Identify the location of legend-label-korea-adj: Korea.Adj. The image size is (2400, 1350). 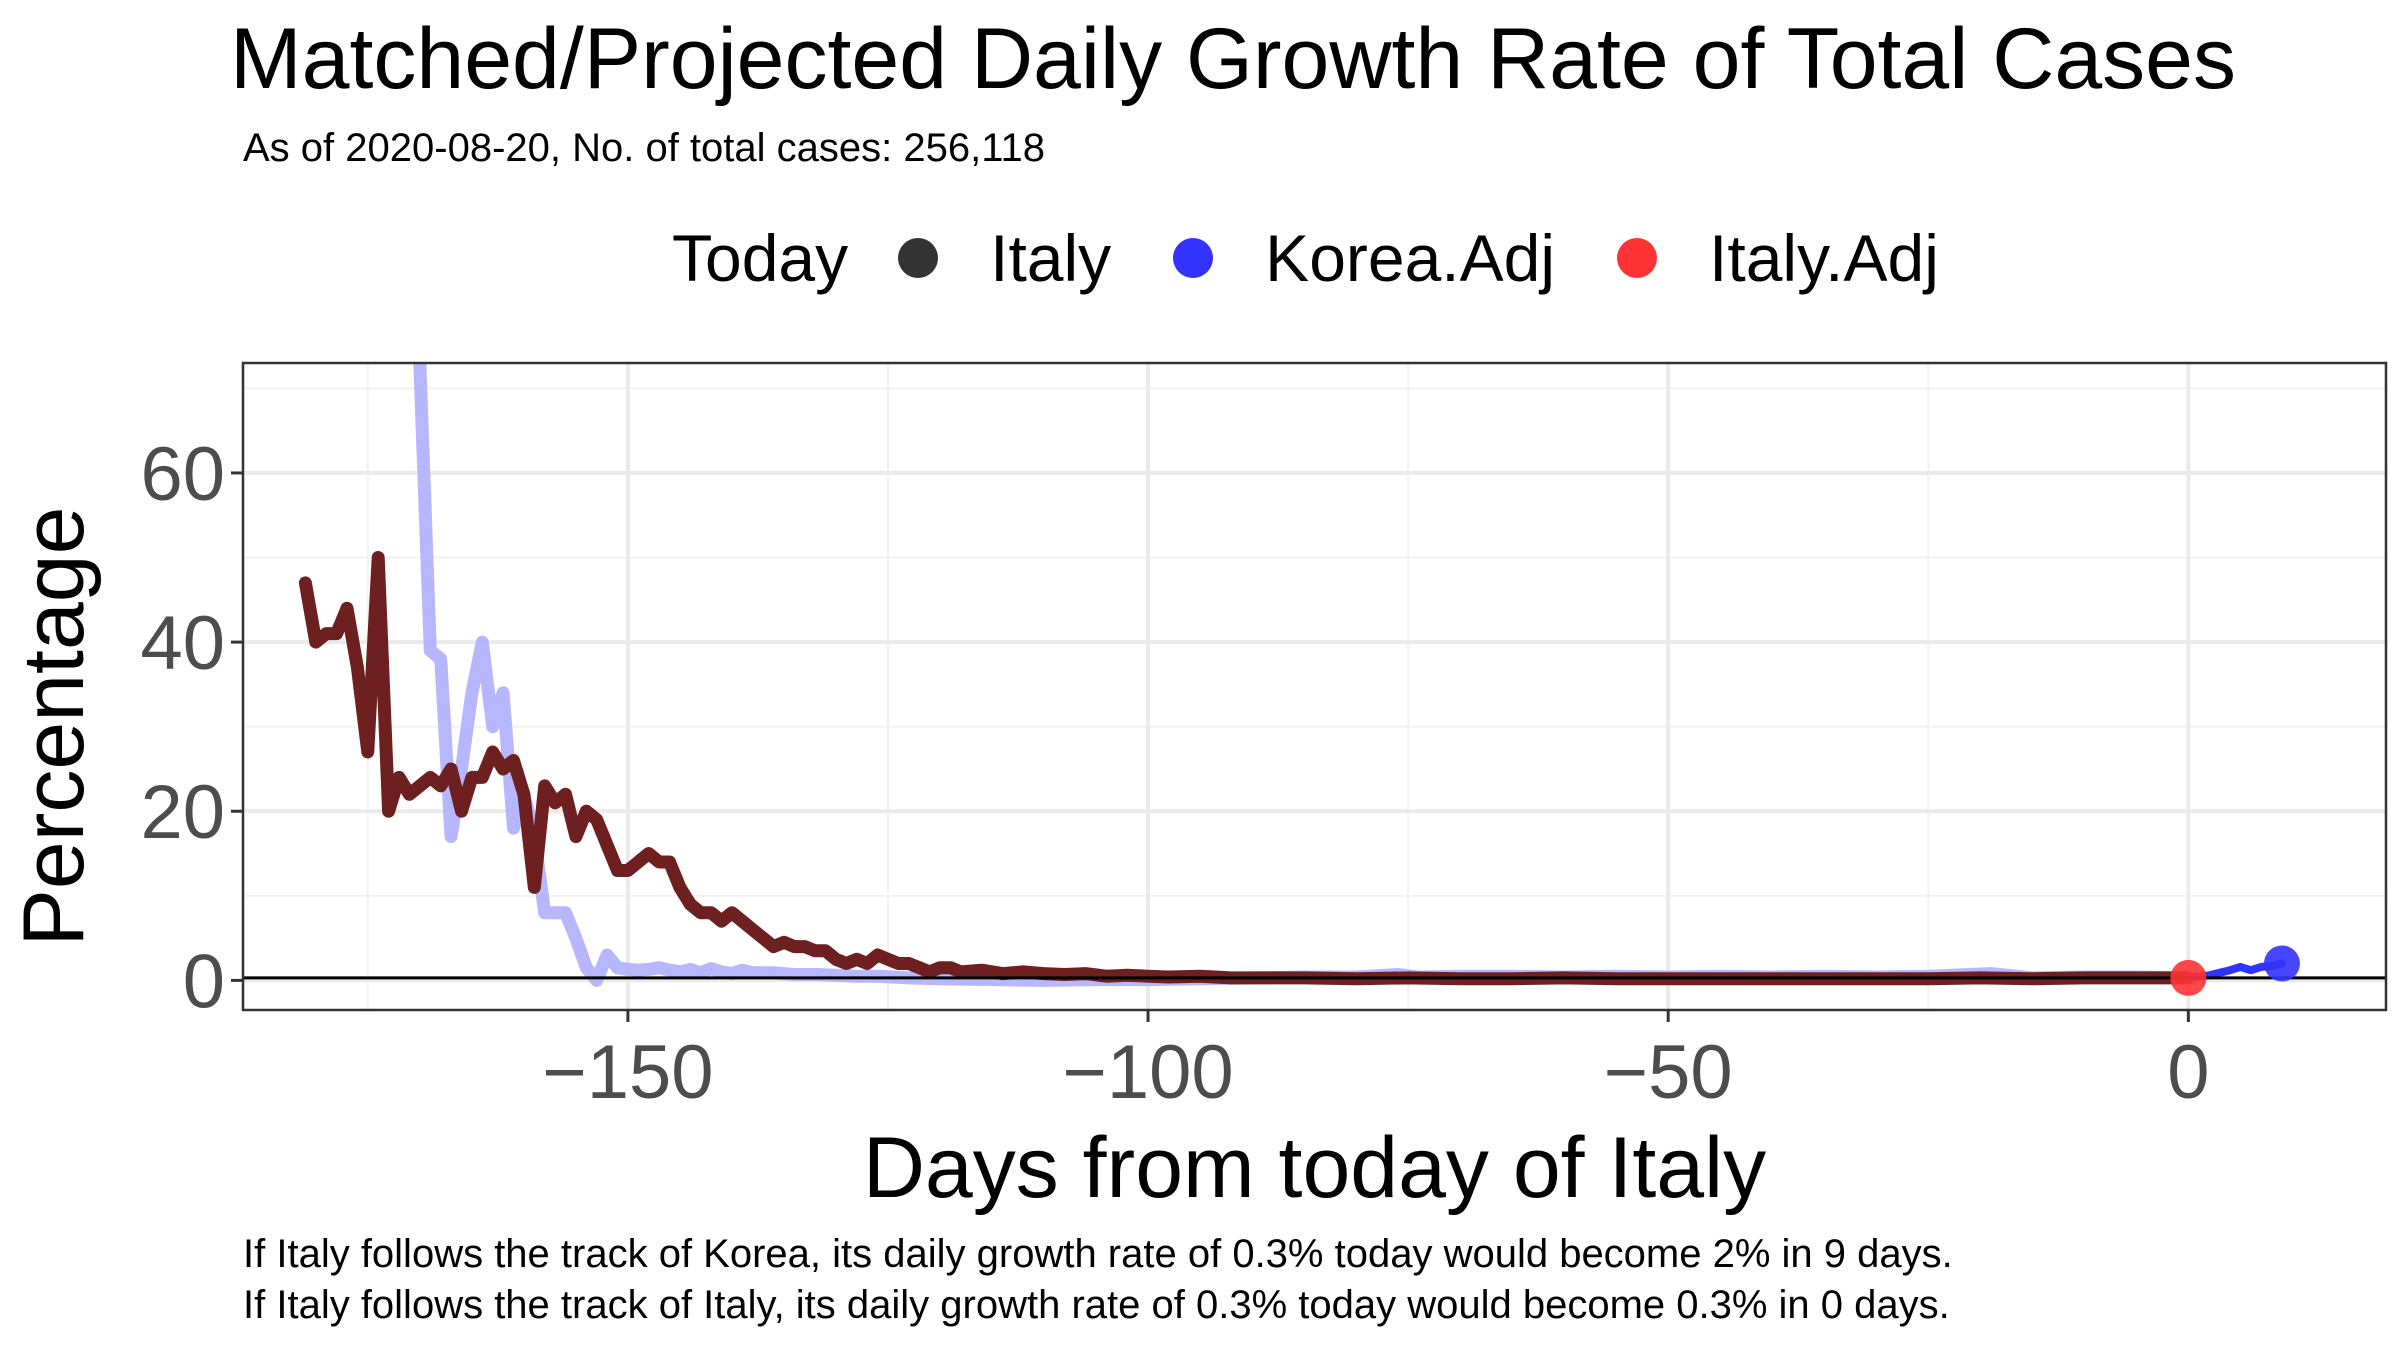
(1410, 258).